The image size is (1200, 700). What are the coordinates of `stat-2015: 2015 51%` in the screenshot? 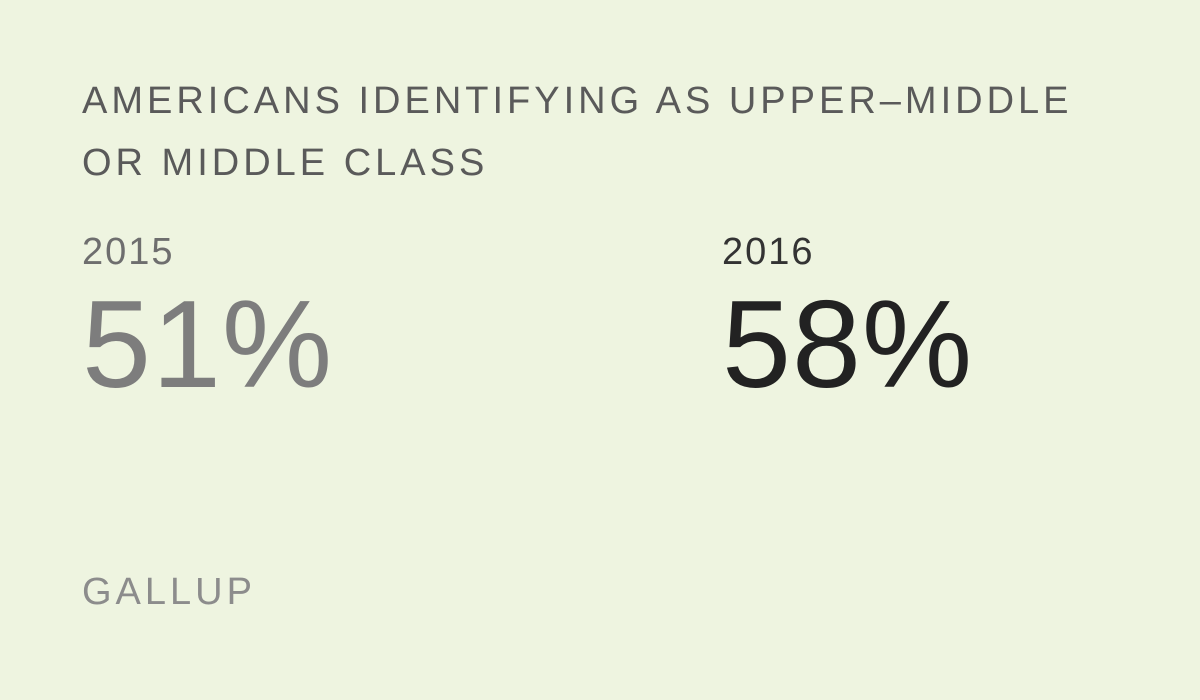 It's located at (207, 320).